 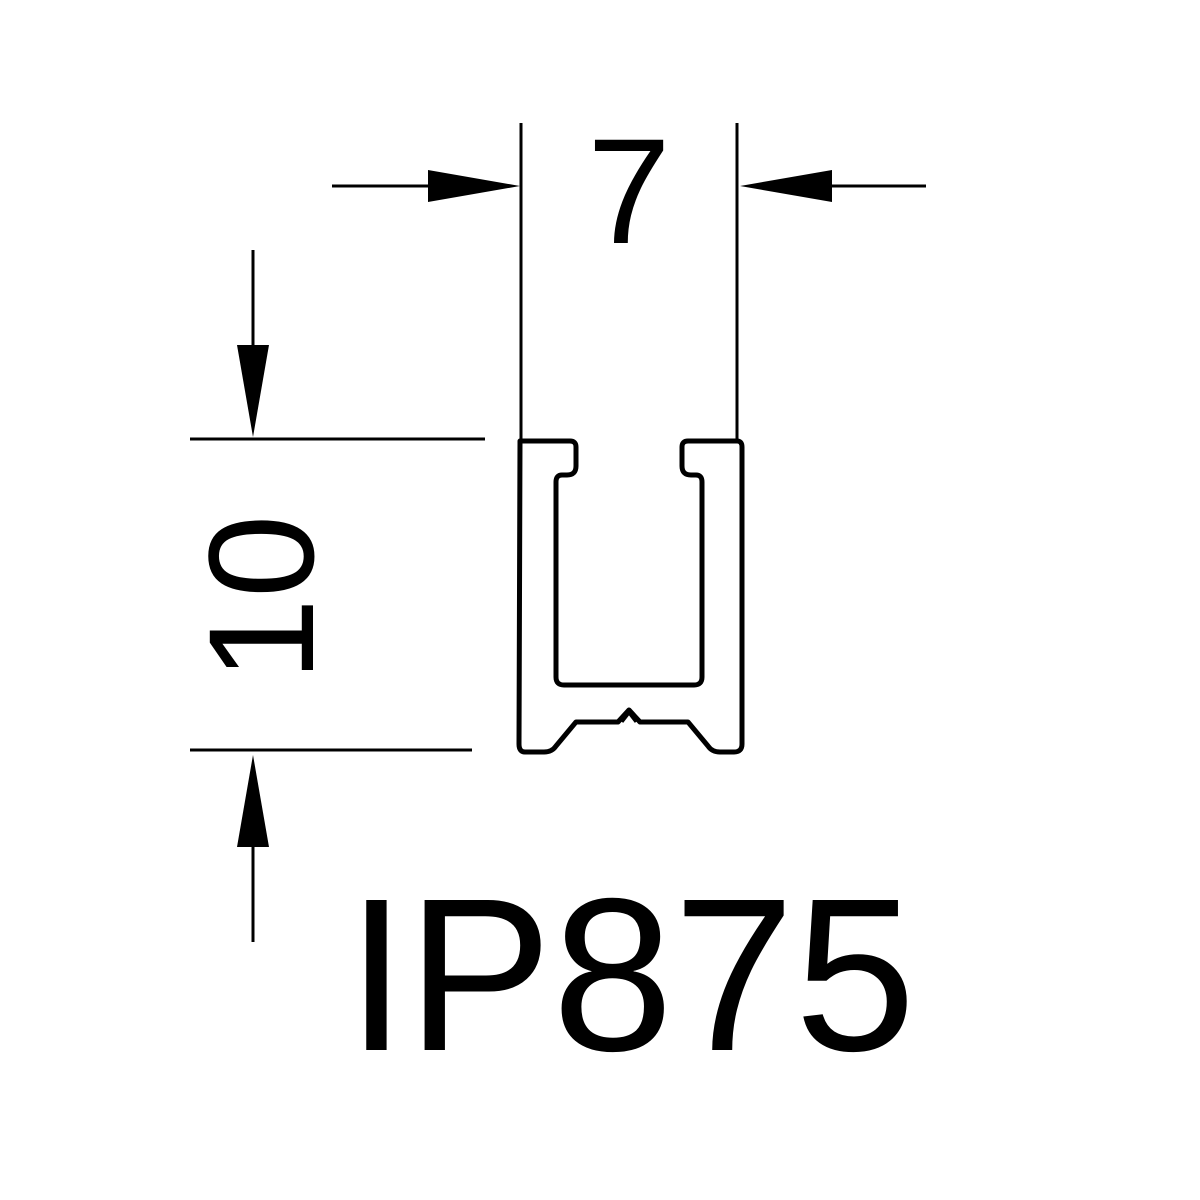 What do you see at coordinates (630, 596) in the screenshot?
I see `u-channel-profile` at bounding box center [630, 596].